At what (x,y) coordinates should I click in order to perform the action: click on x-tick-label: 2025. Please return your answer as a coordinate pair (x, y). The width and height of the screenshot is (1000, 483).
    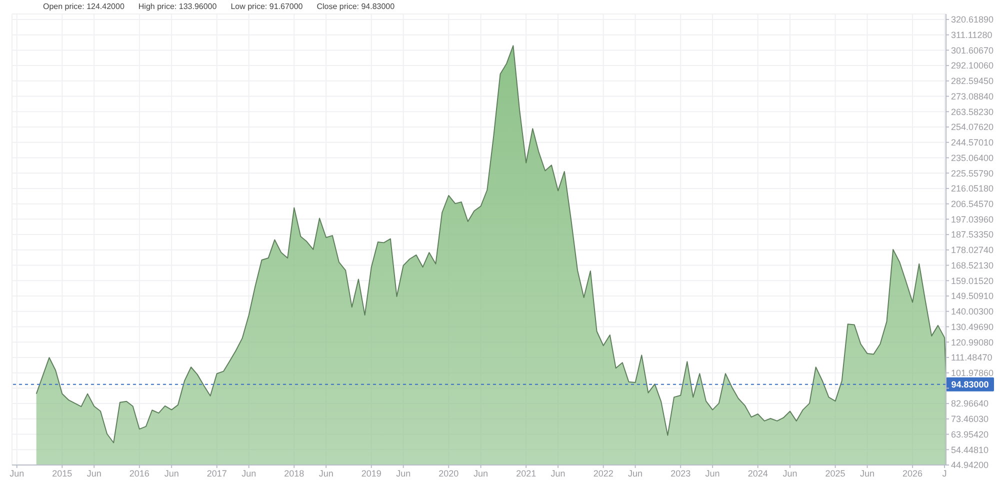
    Looking at the image, I should click on (835, 473).